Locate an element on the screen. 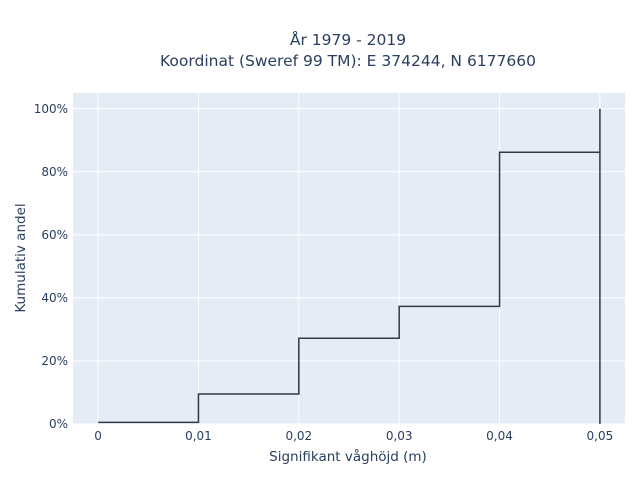 This screenshot has height=480, width=640. x-tick-label: 0,04 is located at coordinates (499, 436).